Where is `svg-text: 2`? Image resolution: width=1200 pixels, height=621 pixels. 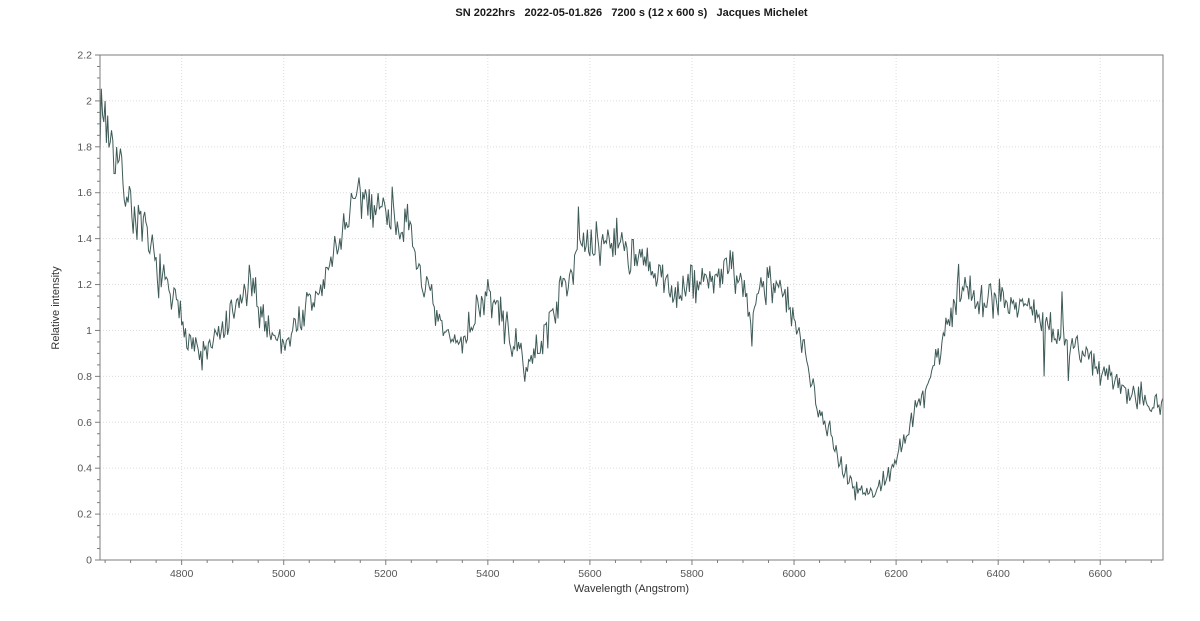 svg-text: 2 is located at coordinates (89, 101).